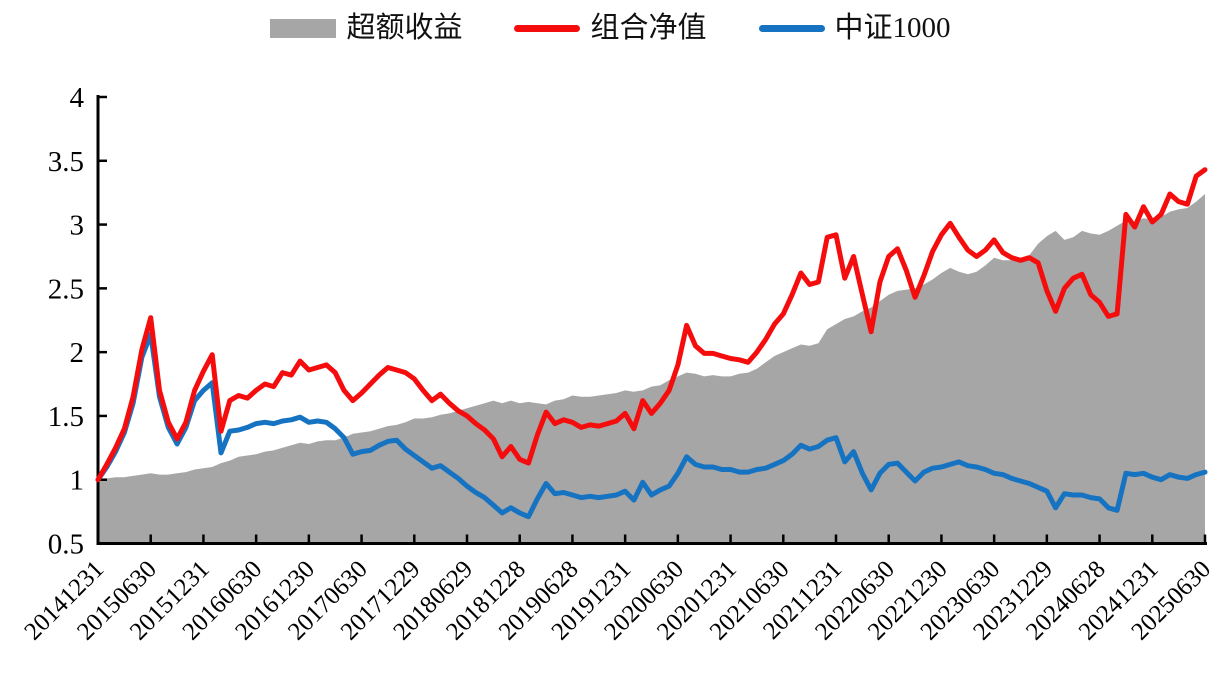 The width and height of the screenshot is (1221, 684). I want to click on y-axis-tick-label: 2, so click(77, 353).